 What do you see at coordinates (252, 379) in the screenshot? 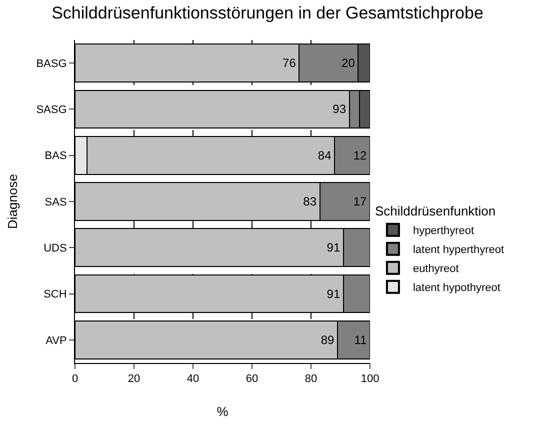
I see `x-tick-label: 60` at bounding box center [252, 379].